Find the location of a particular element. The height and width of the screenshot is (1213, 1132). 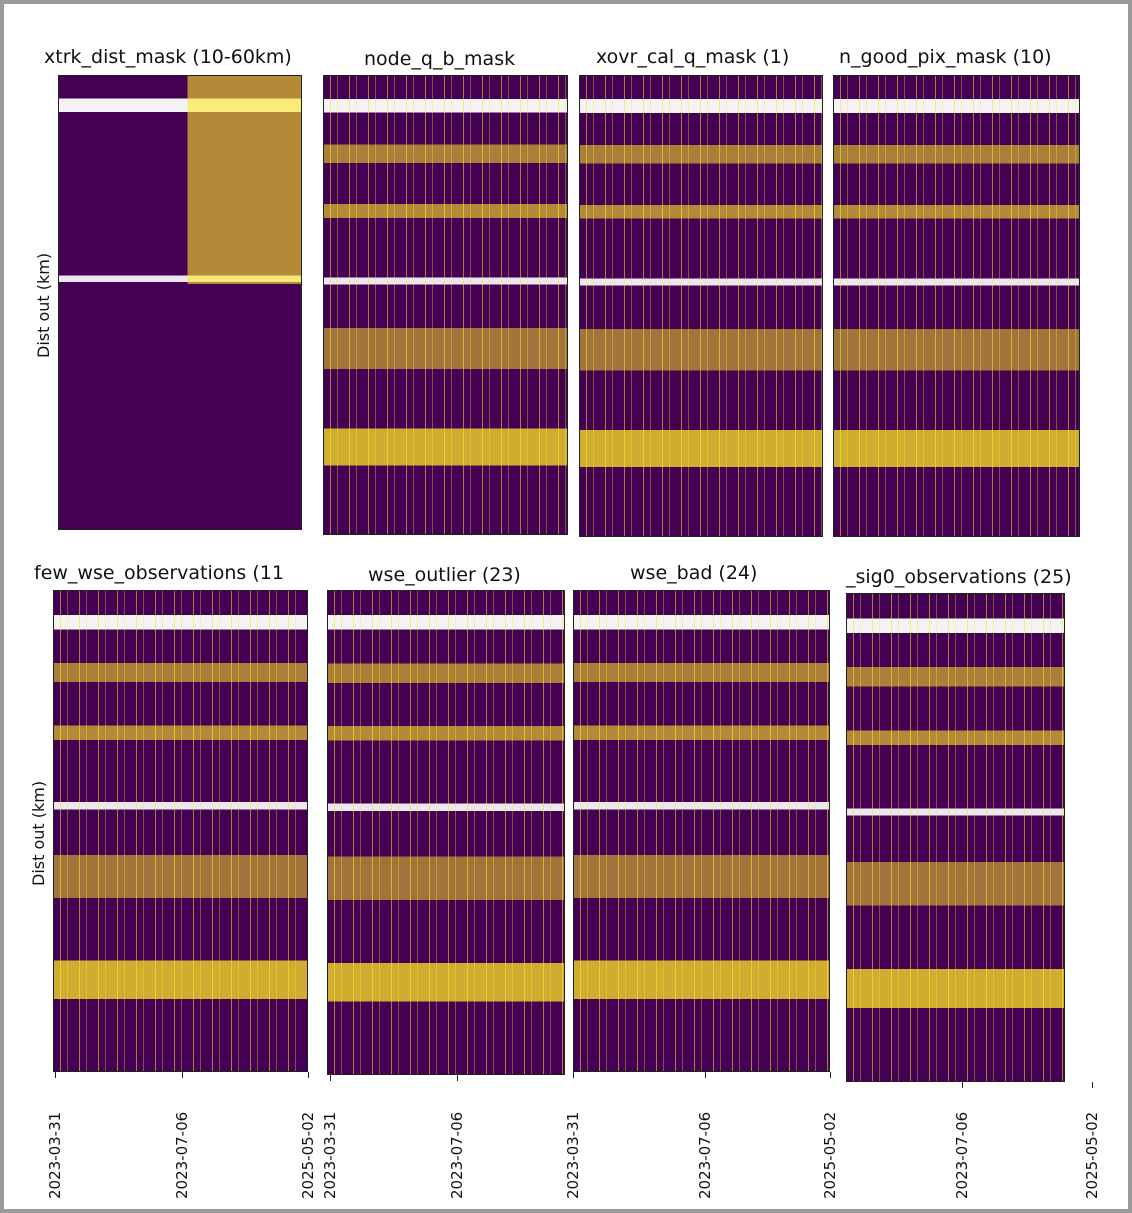

panel-title: wse_outlier (23) is located at coordinates (444, 575).